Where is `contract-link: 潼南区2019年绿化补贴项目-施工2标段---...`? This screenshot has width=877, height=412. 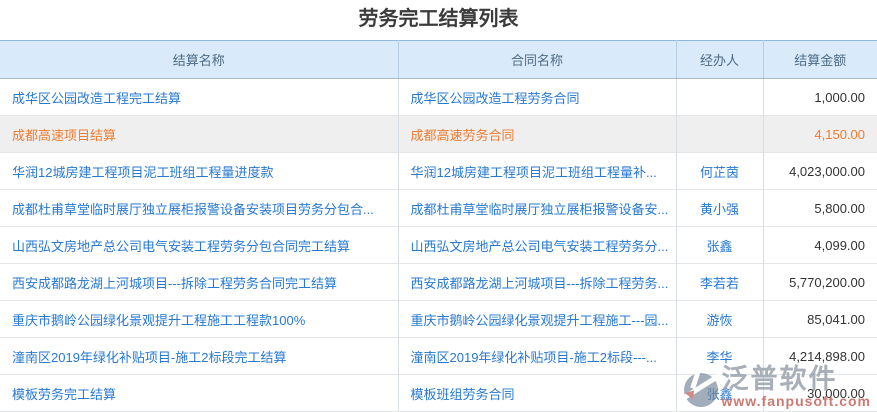 contract-link: 潼南区2019年绿化补贴项目-施工2标段---... is located at coordinates (537, 356).